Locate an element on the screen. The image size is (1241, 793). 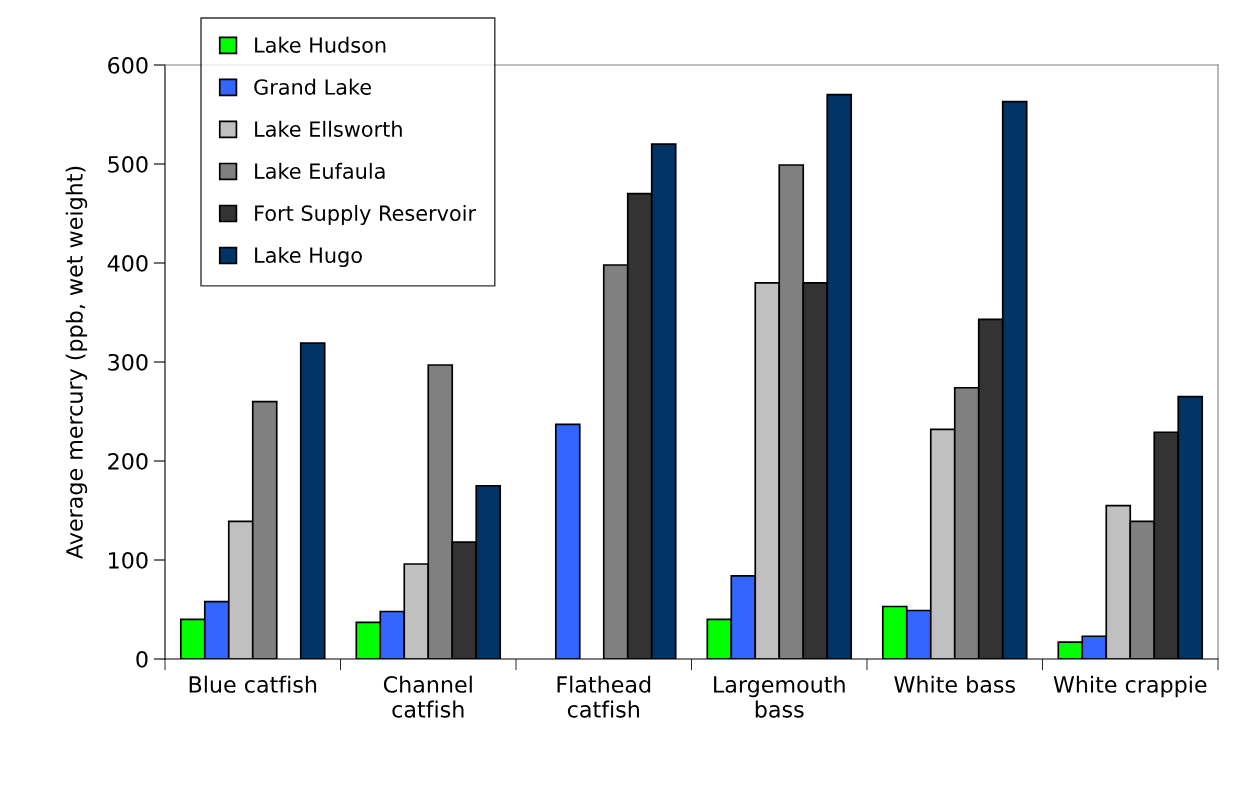
legend-label: Lake Eufaula is located at coordinates (320, 170).